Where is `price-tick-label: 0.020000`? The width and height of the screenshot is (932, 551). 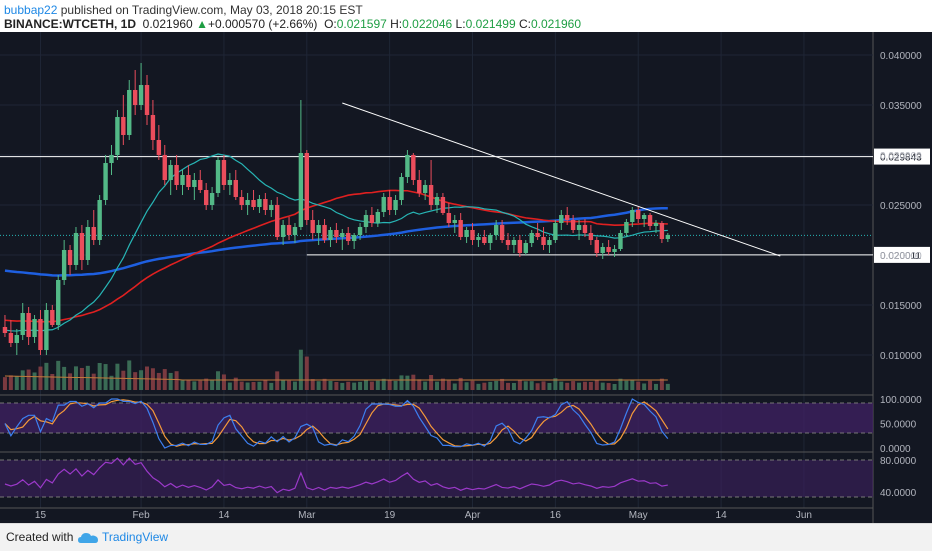
price-tick-label: 0.020000 is located at coordinates (901, 256).